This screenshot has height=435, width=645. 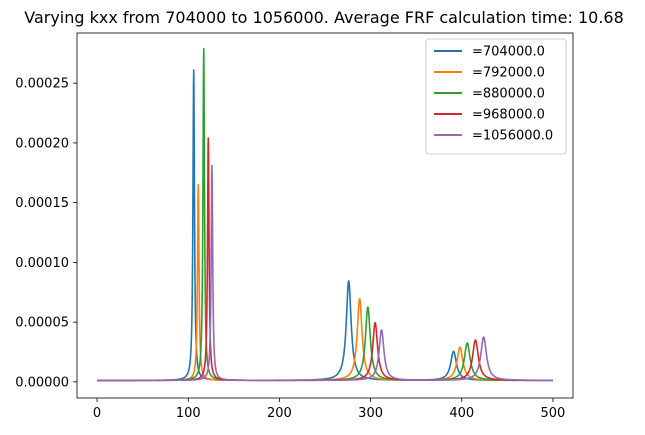 I want to click on y-tick-label: 0.00020, so click(x=42, y=143).